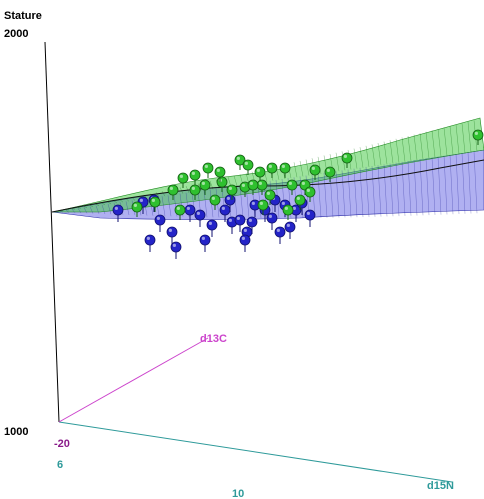  Describe the element at coordinates (62, 444) in the screenshot. I see `y-axis-tick-label: -20` at that location.